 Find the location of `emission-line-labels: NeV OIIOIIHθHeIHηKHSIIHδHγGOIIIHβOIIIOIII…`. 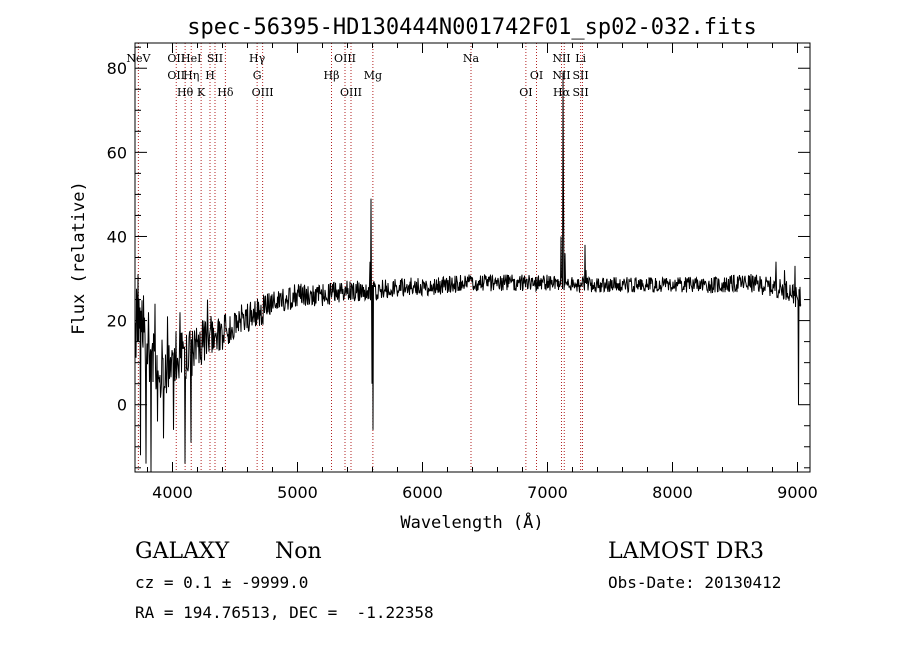

emission-line-labels: NeV OIIOIIHθHeIHηKHSIIHδHγGOIIIHβOIIIOIII… is located at coordinates (357, 75).